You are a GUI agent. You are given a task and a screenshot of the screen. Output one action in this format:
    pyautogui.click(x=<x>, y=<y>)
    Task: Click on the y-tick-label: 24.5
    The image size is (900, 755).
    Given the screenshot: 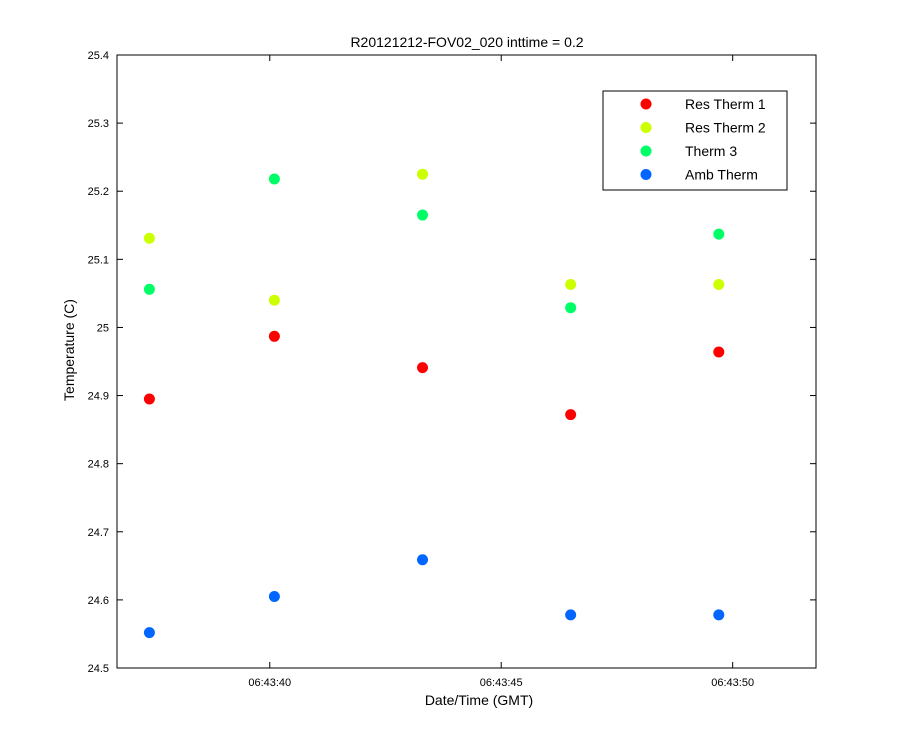 What is the action you would take?
    pyautogui.click(x=98, y=669)
    